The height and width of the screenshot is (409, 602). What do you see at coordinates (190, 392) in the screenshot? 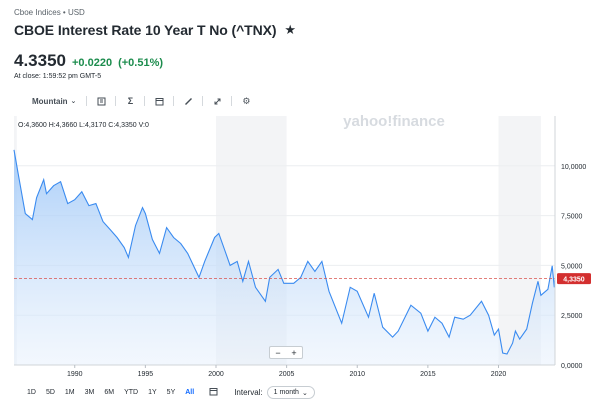
I see `range-all: All` at bounding box center [190, 392].